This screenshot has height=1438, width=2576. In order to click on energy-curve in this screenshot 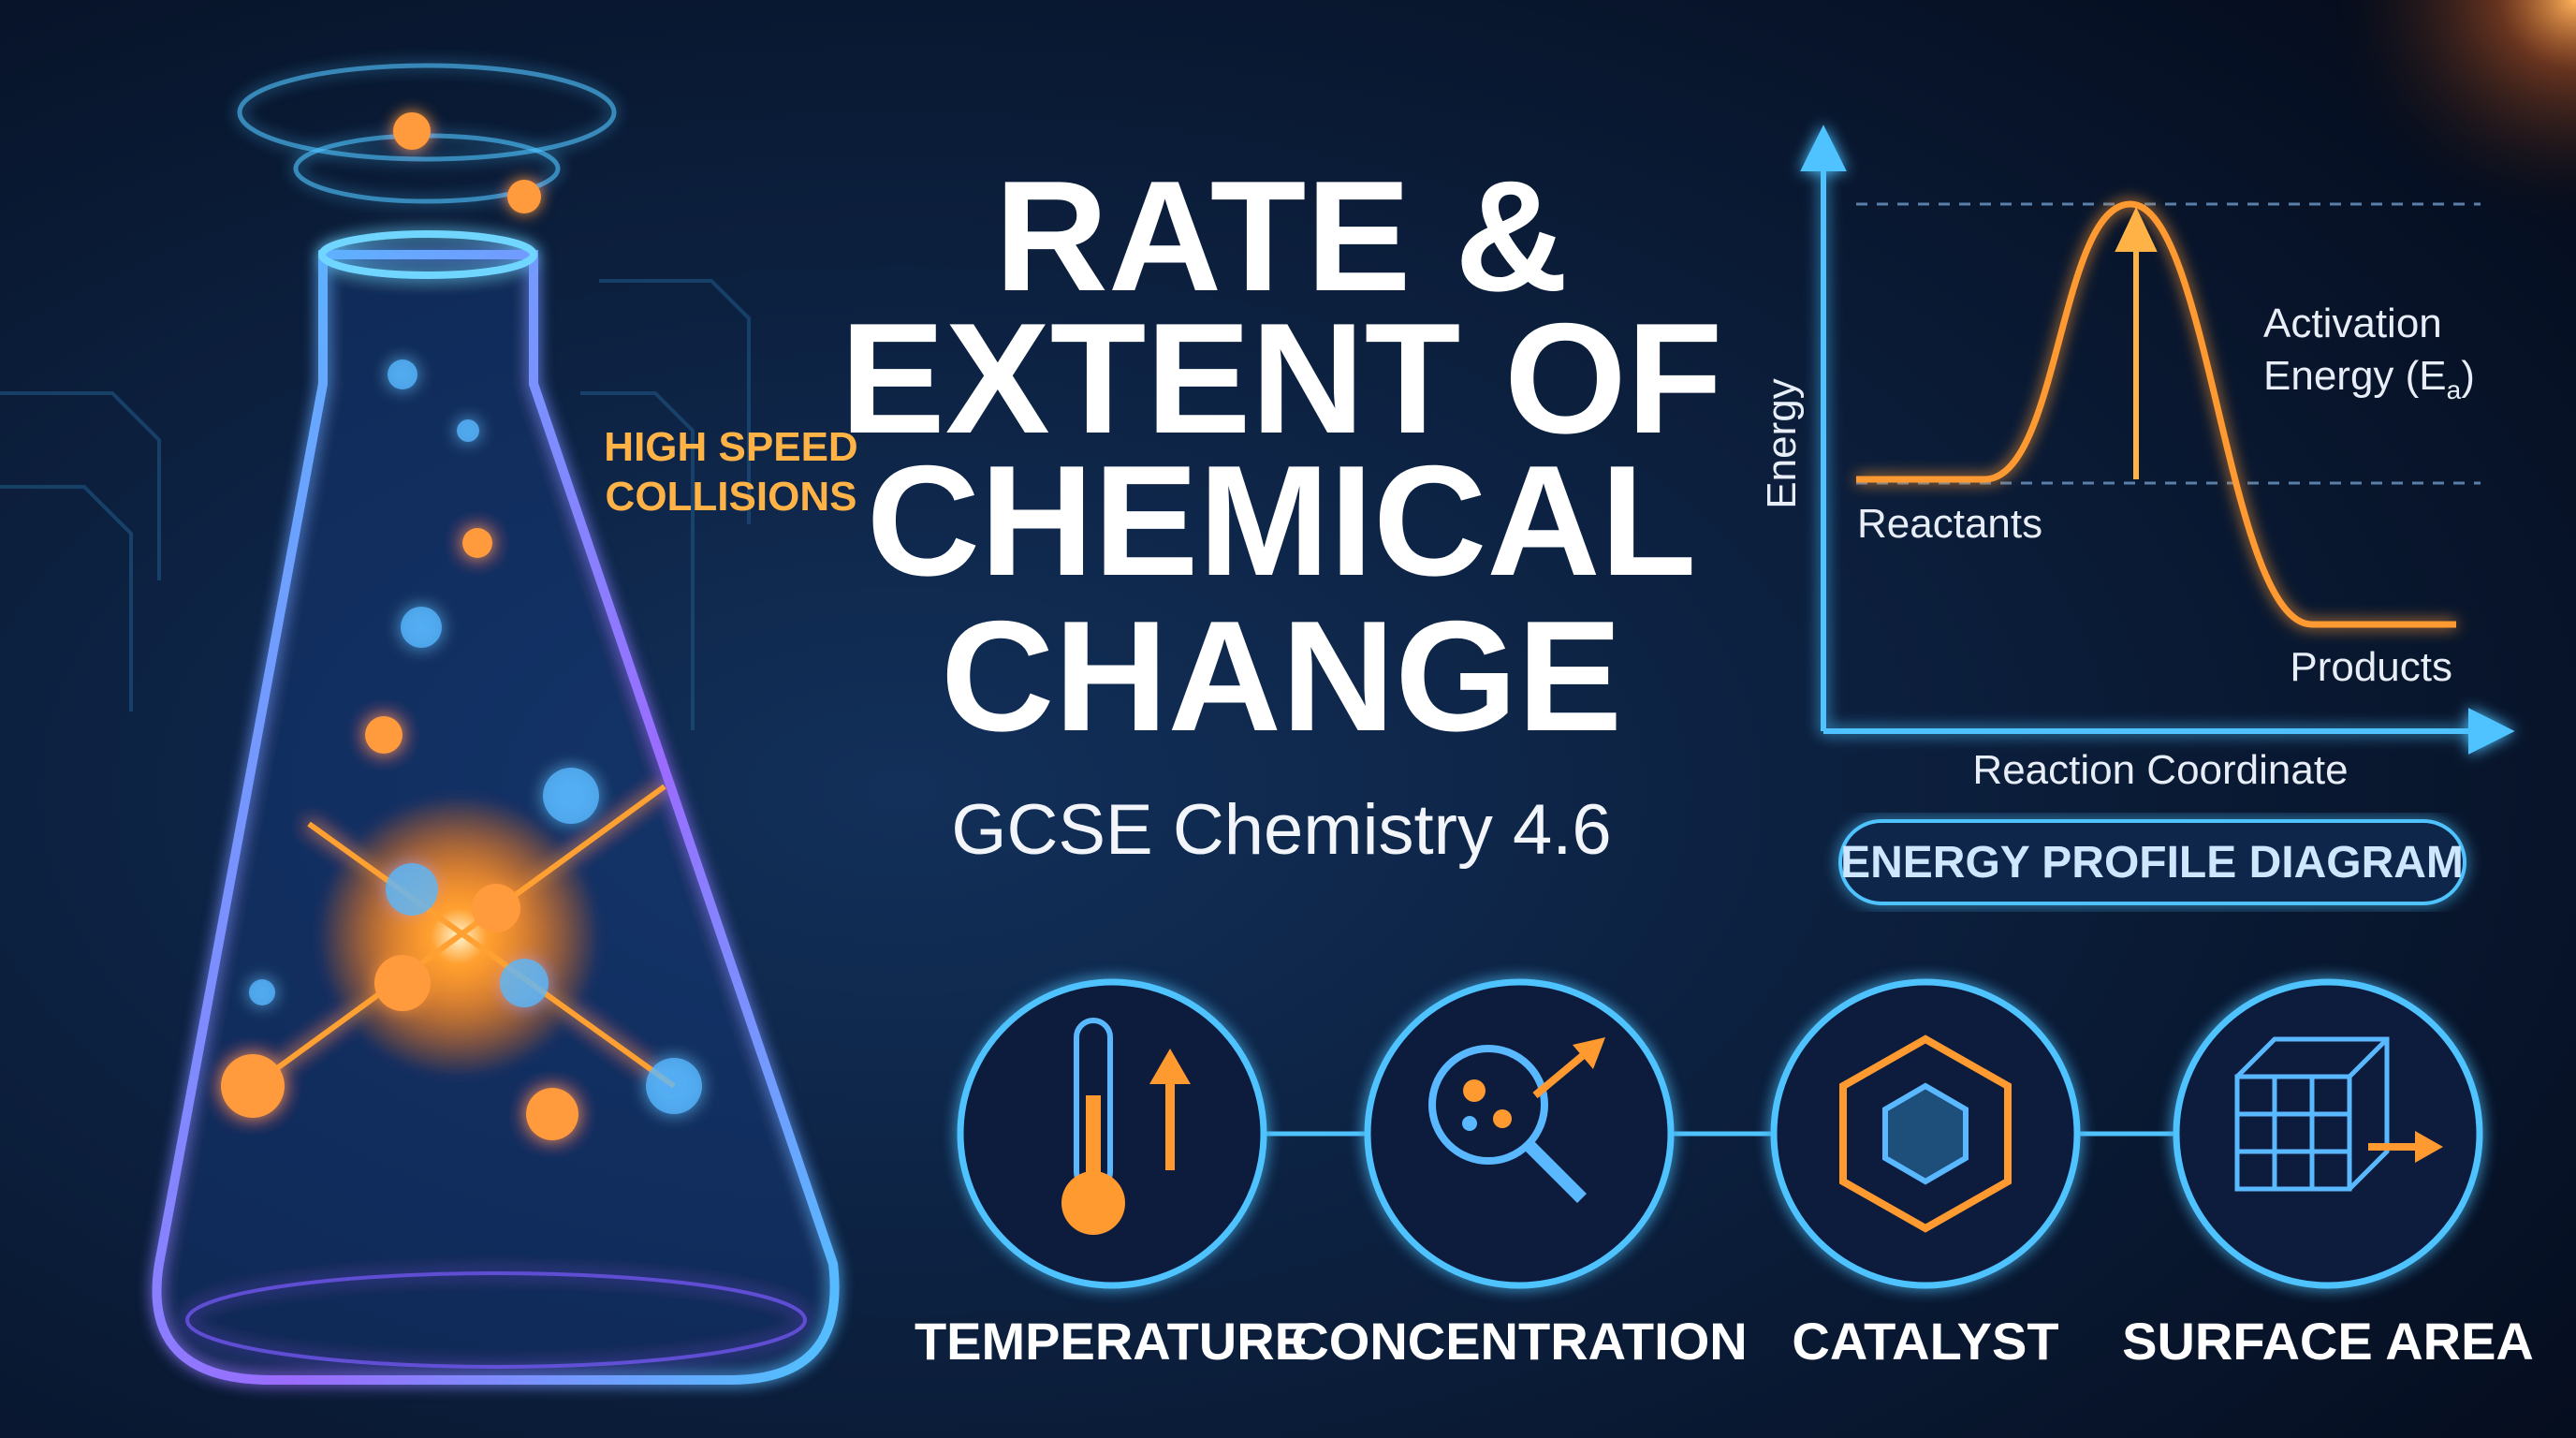, I will do `click(2156, 414)`.